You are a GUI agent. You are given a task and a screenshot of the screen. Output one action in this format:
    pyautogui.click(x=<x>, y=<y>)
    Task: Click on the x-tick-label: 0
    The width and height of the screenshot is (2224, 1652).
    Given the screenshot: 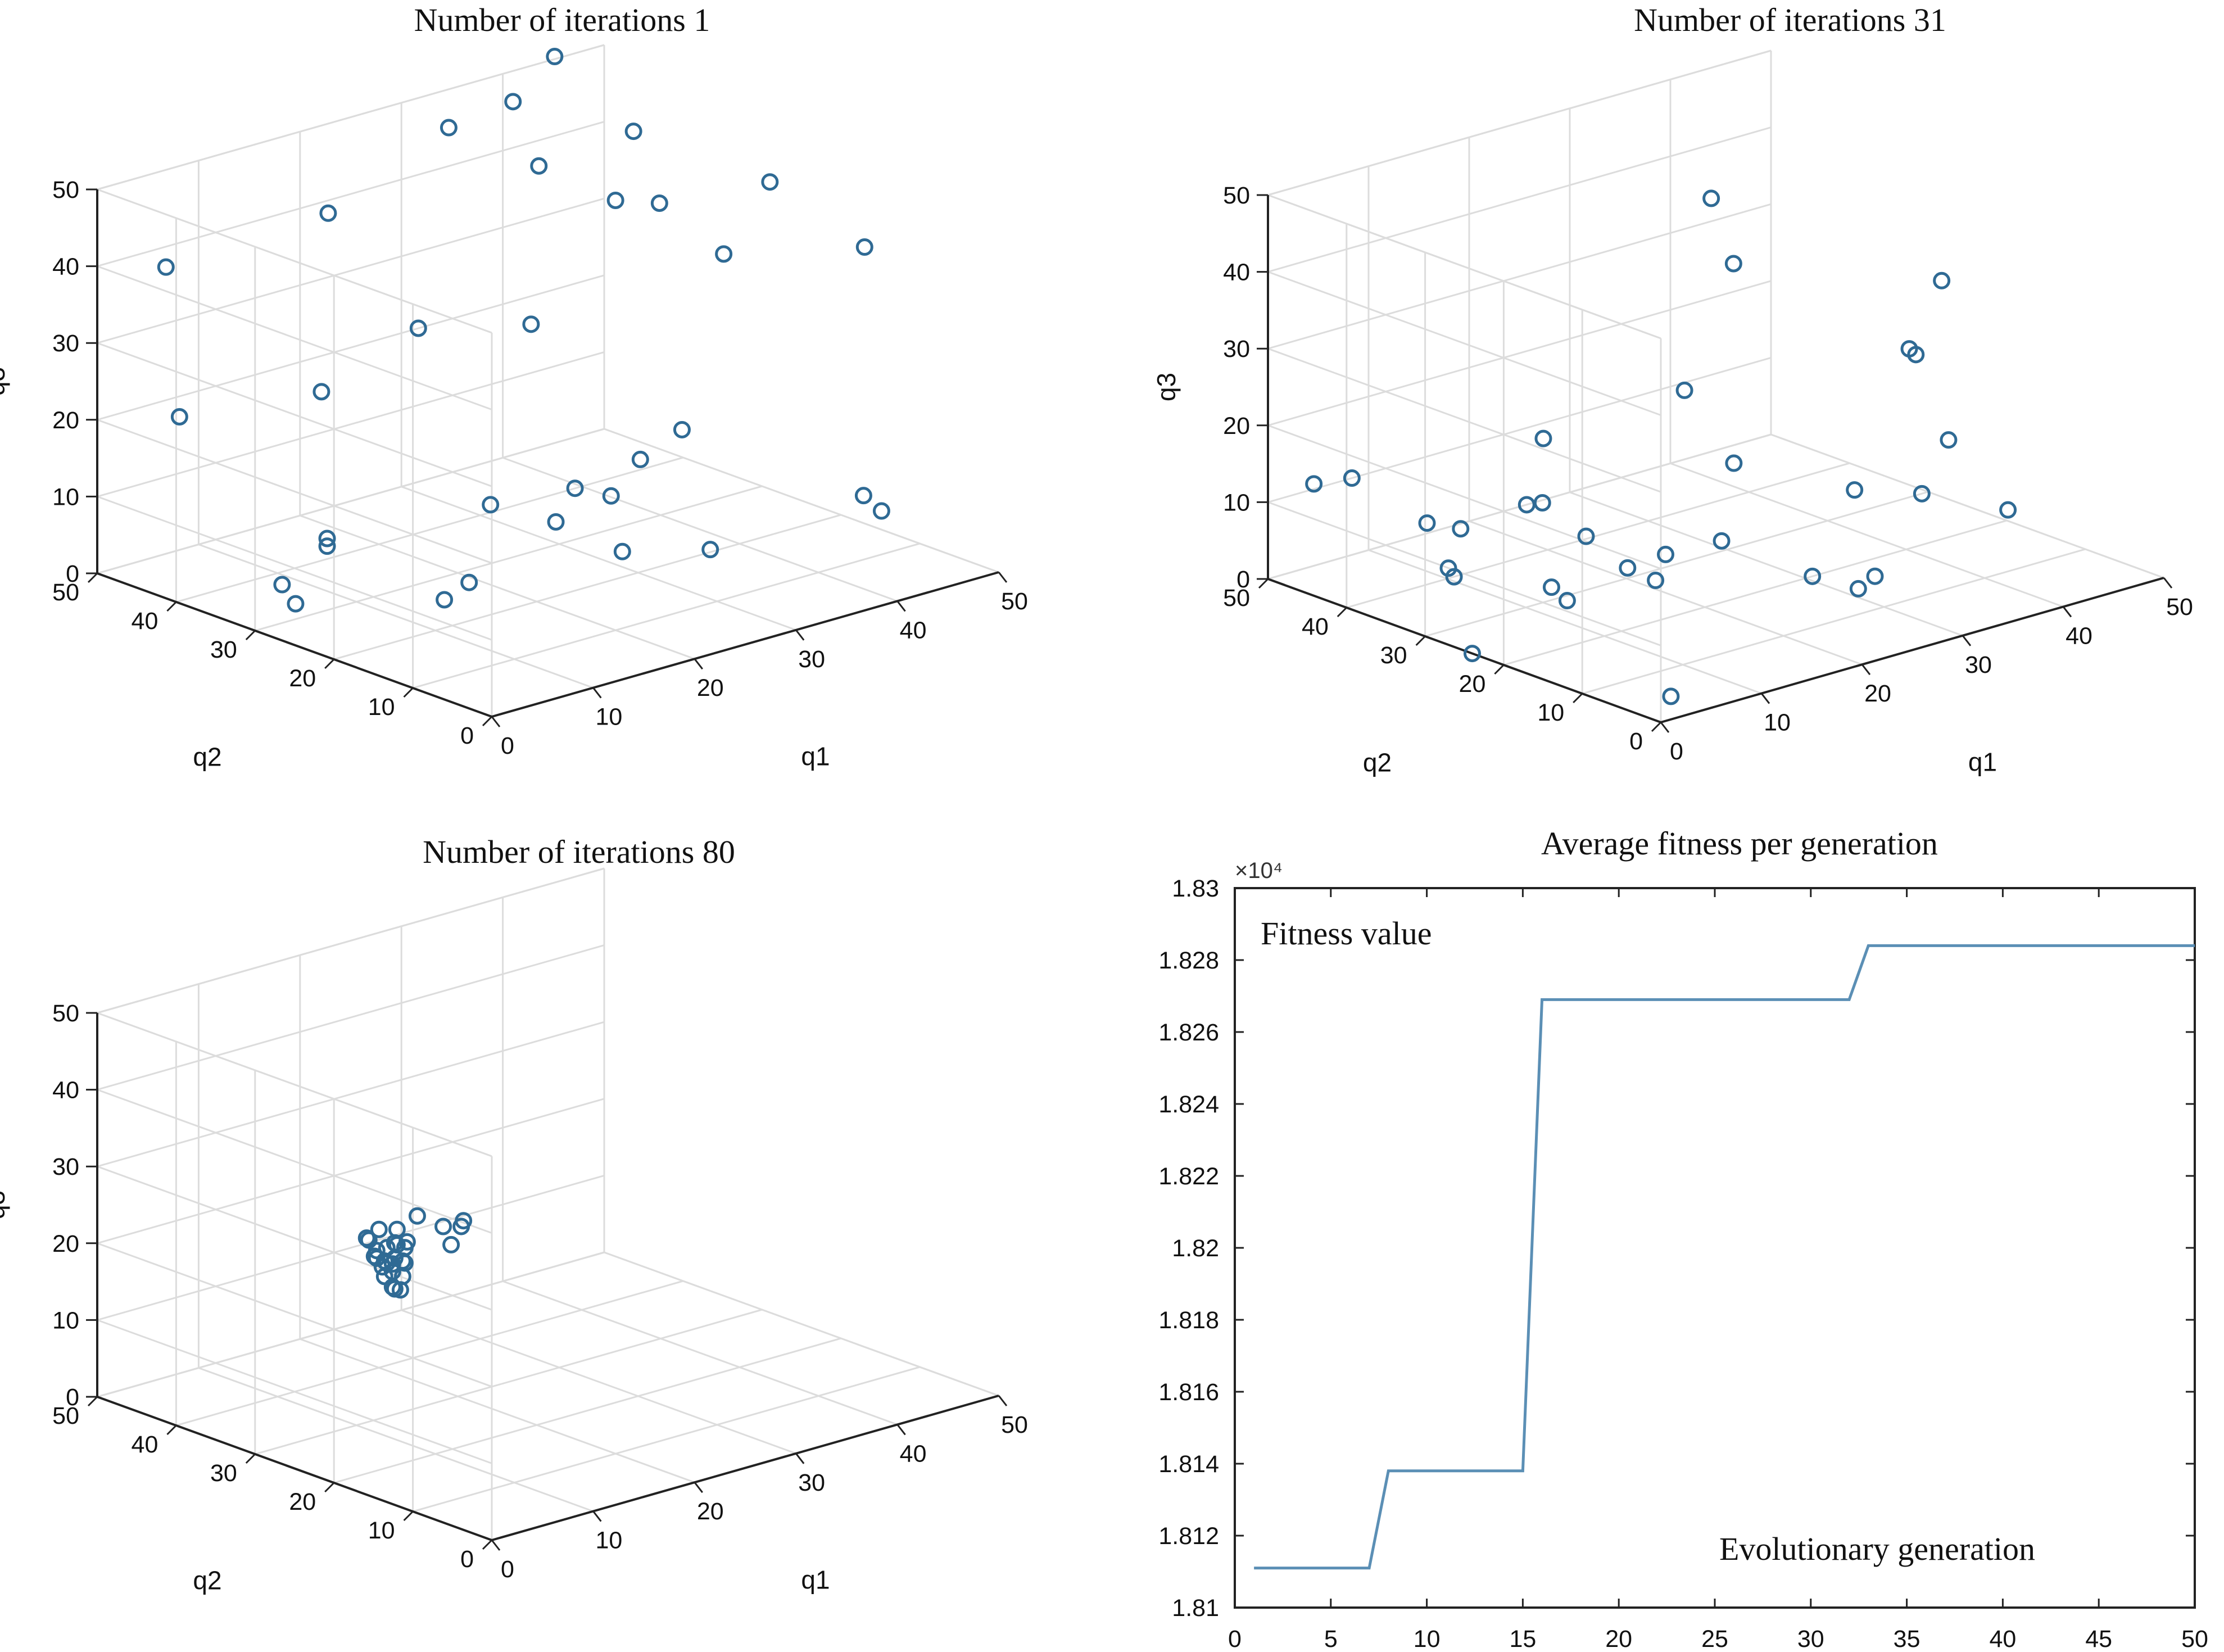 What is the action you would take?
    pyautogui.click(x=507, y=1569)
    